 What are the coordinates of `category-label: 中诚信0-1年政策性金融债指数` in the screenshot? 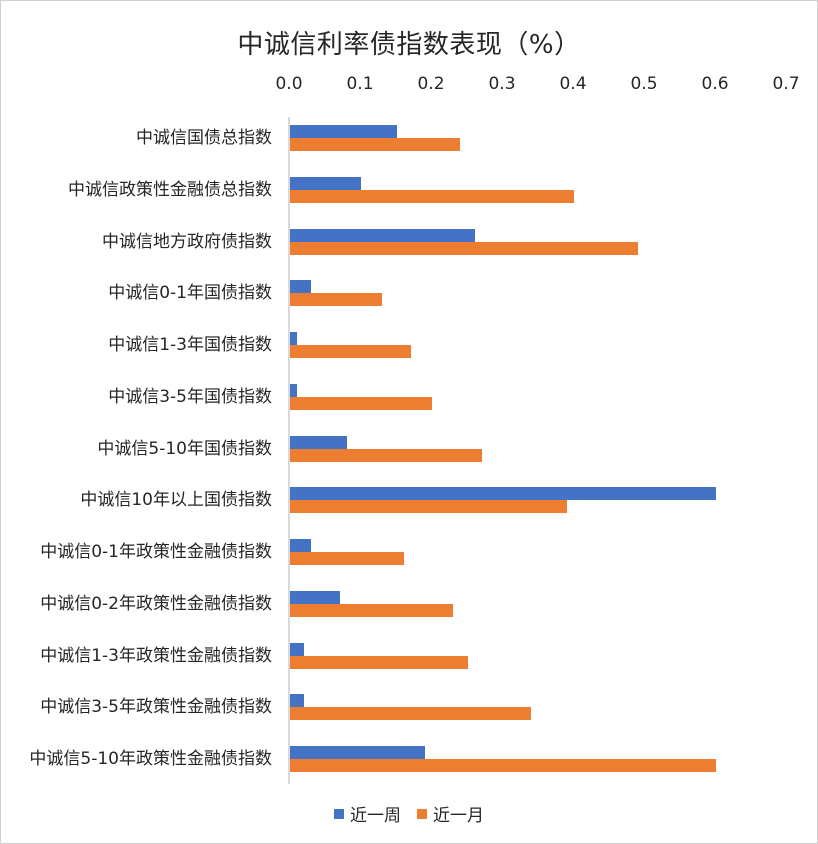 It's located at (156, 552).